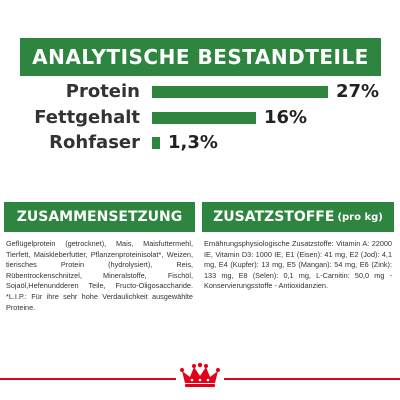 This screenshot has width=400, height=400. What do you see at coordinates (274, 217) in the screenshot?
I see `additives-title: ZUSATZSTOFFE` at bounding box center [274, 217].